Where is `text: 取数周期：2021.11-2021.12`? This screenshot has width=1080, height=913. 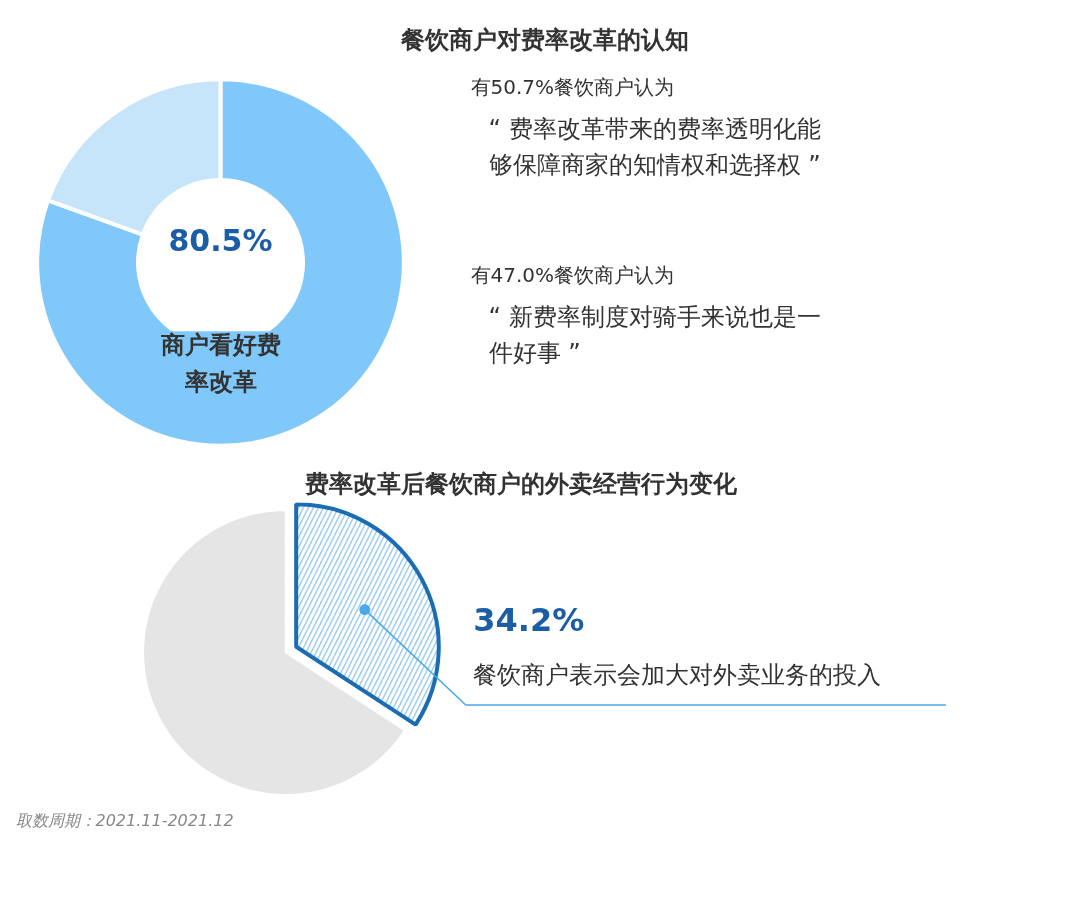
text: 取数周期：2021.11-2021.12 is located at coordinates (124, 821).